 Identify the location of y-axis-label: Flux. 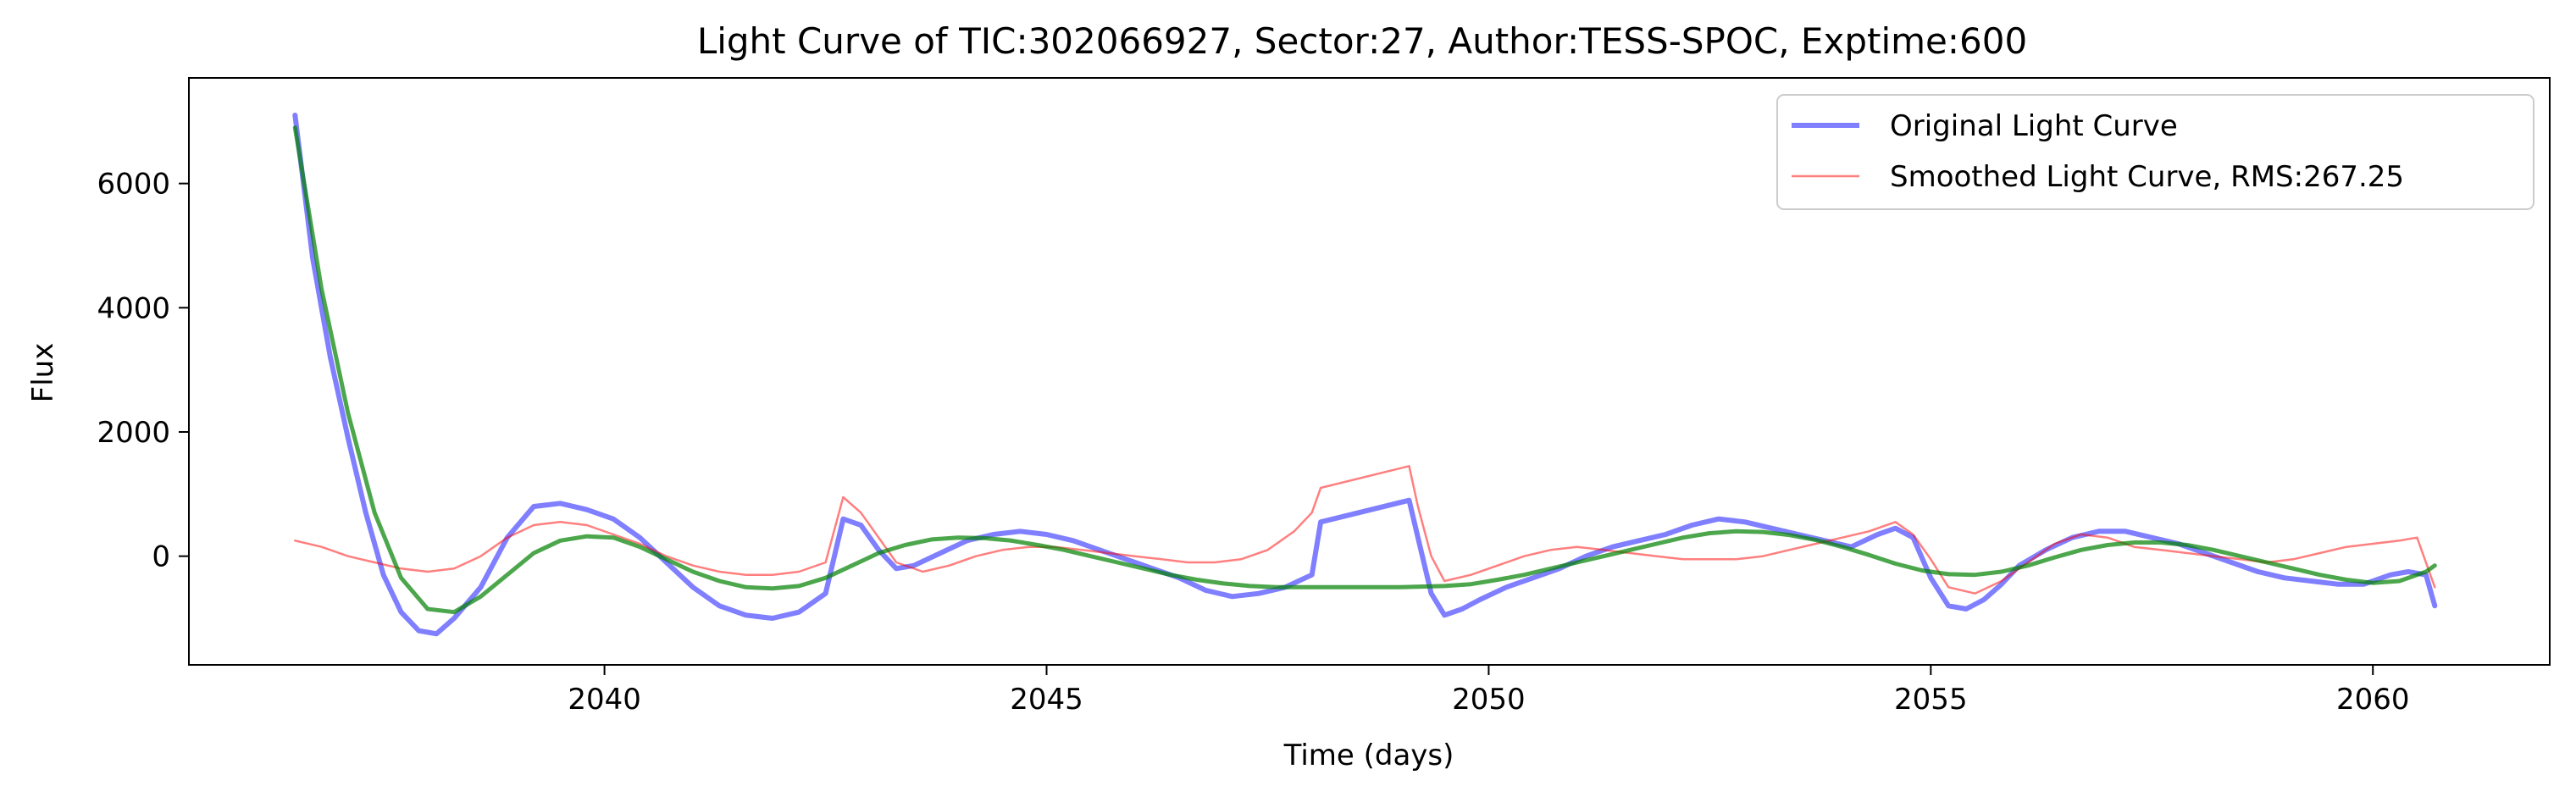
(43, 373).